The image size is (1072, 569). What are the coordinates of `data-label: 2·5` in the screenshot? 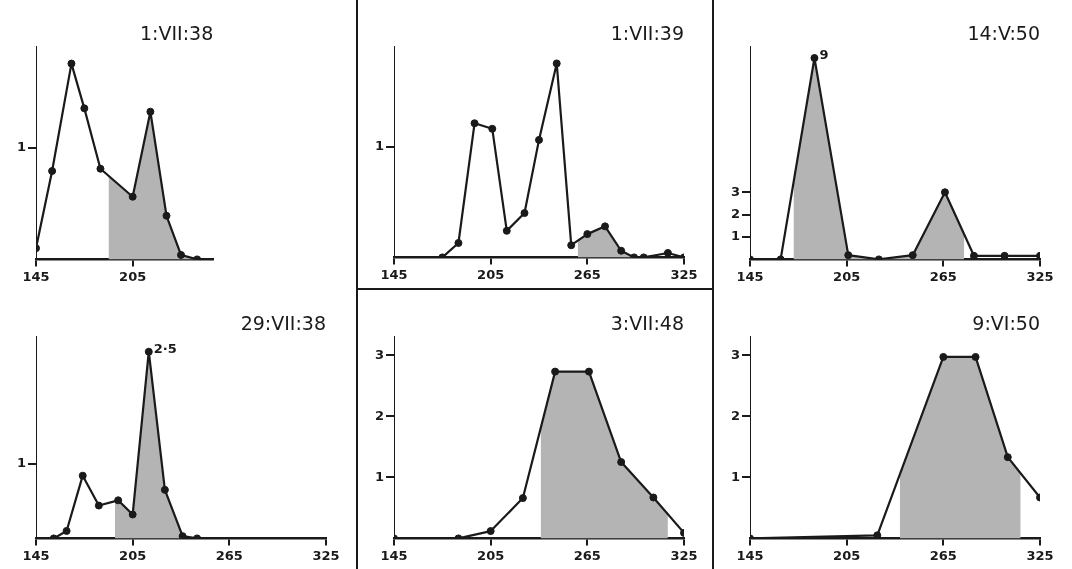 It's located at (165, 349).